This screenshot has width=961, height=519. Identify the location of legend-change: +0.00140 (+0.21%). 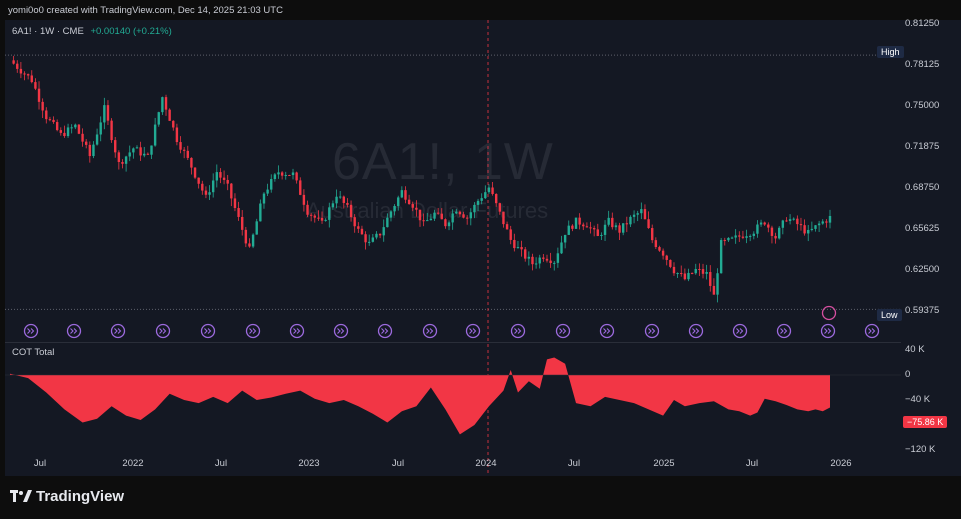
(131, 31).